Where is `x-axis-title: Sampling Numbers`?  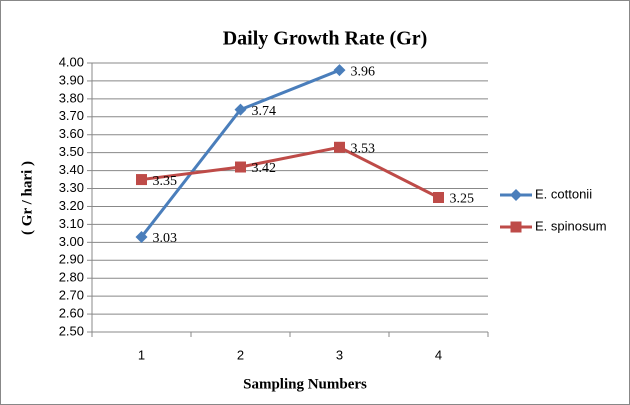
x-axis-title: Sampling Numbers is located at coordinates (305, 384).